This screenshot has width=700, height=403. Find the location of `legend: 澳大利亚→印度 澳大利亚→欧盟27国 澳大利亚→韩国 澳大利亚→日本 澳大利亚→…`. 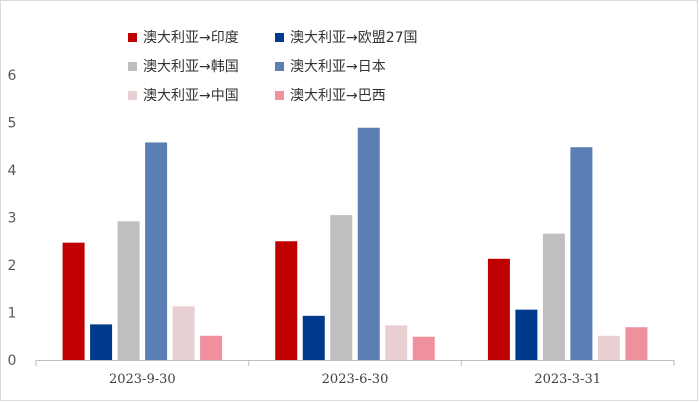

legend: 澳大利亚→印度 澳大利亚→欧盟27国 澳大利亚→韩国 澳大利亚→日本 澳大利亚→… is located at coordinates (348, 66).